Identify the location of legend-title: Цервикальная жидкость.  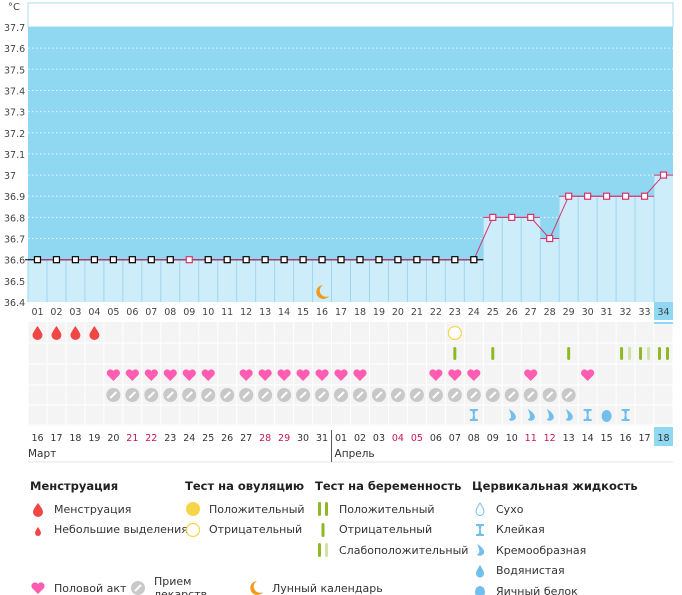
(555, 486).